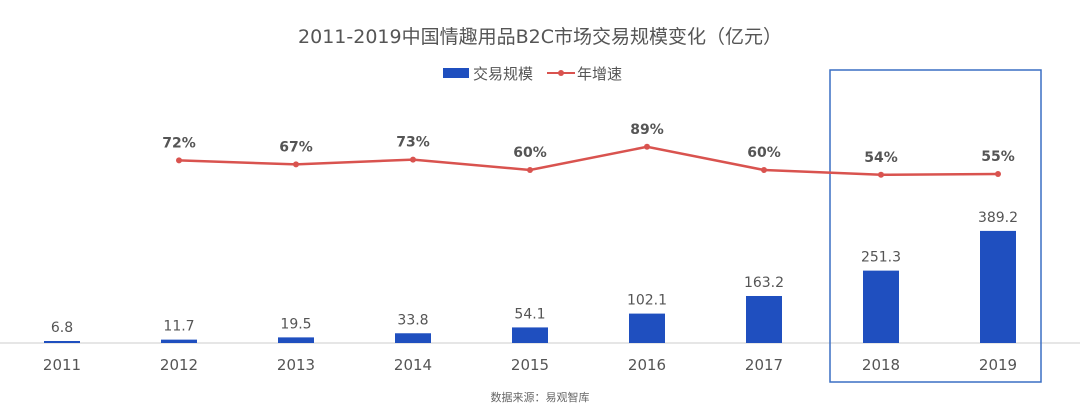  Describe the element at coordinates (764, 319) in the screenshot. I see `bar-2017` at that location.